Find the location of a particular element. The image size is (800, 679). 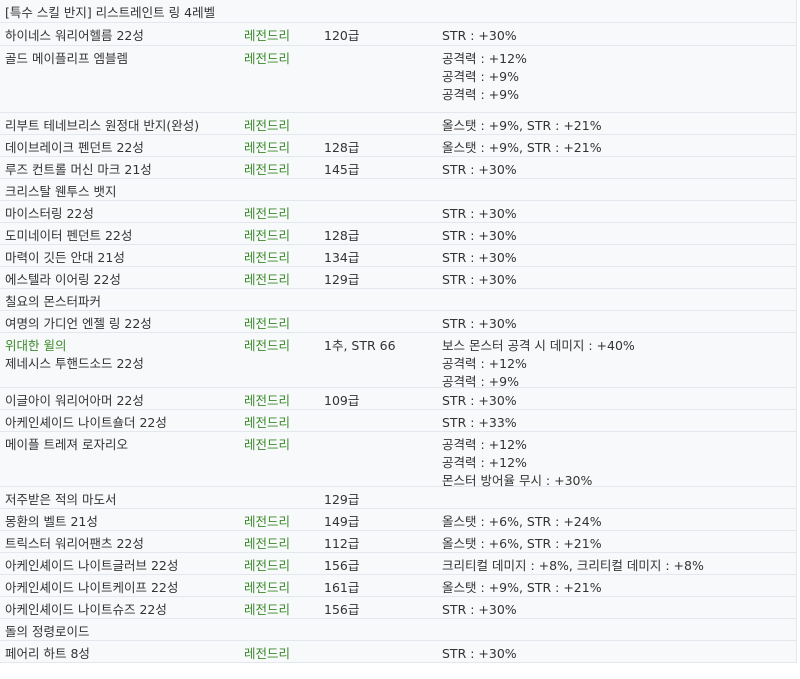

item-name: 아케인셰이드 나이트케이프 22성 is located at coordinates (92, 587).